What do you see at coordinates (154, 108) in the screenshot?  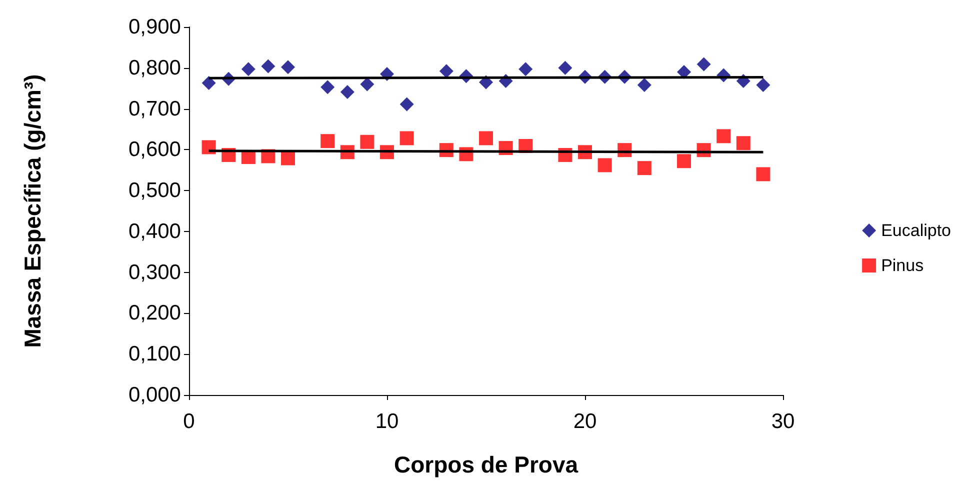 I see `y-tick-label: 0,700` at bounding box center [154, 108].